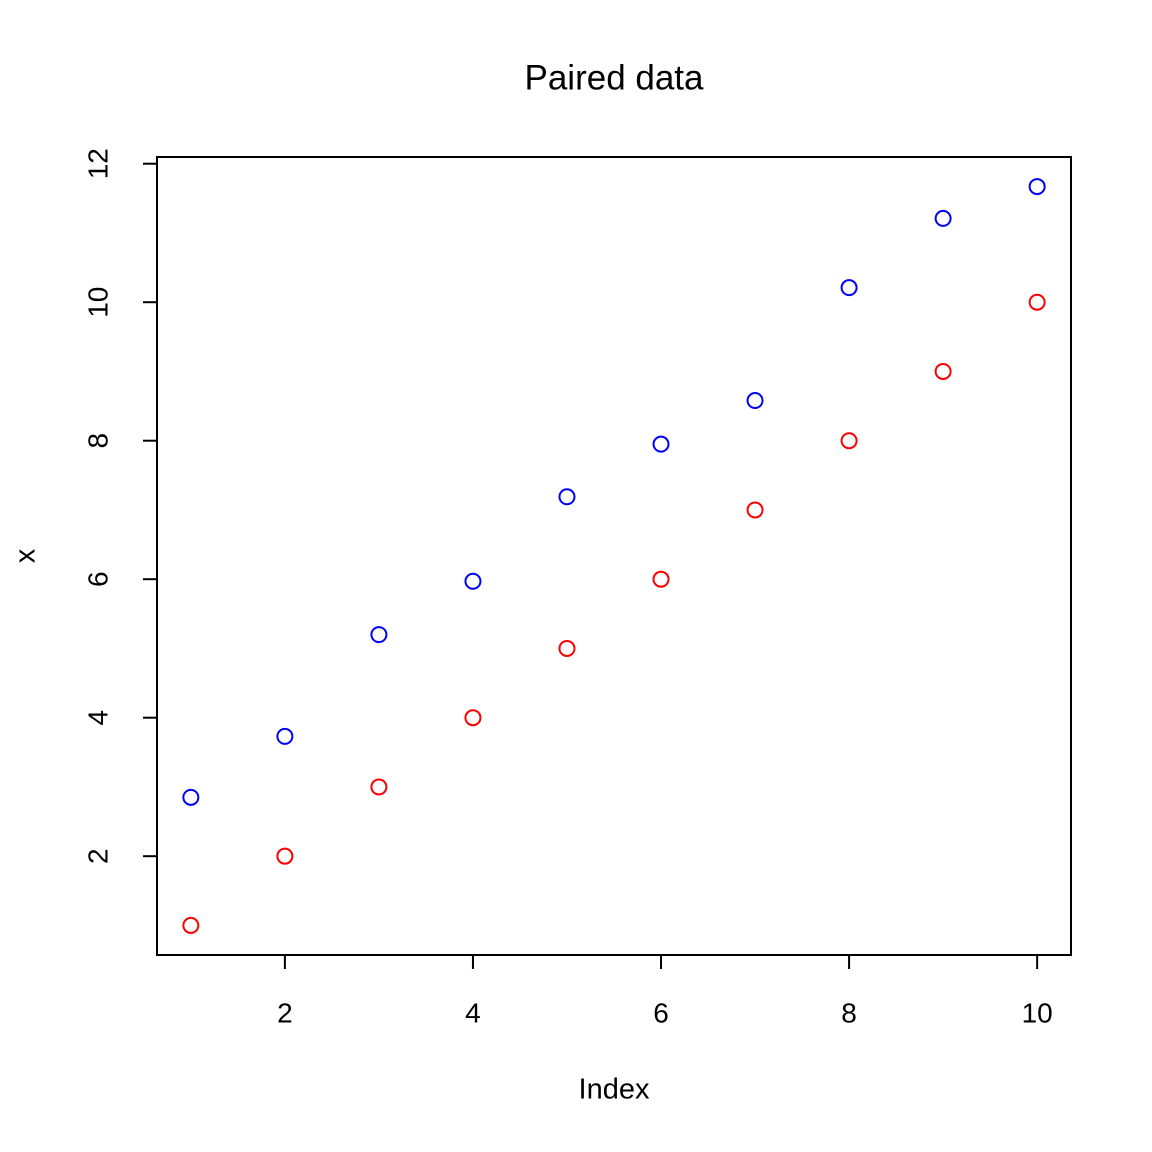  I want to click on chart-title: Paired data, so click(614, 77).